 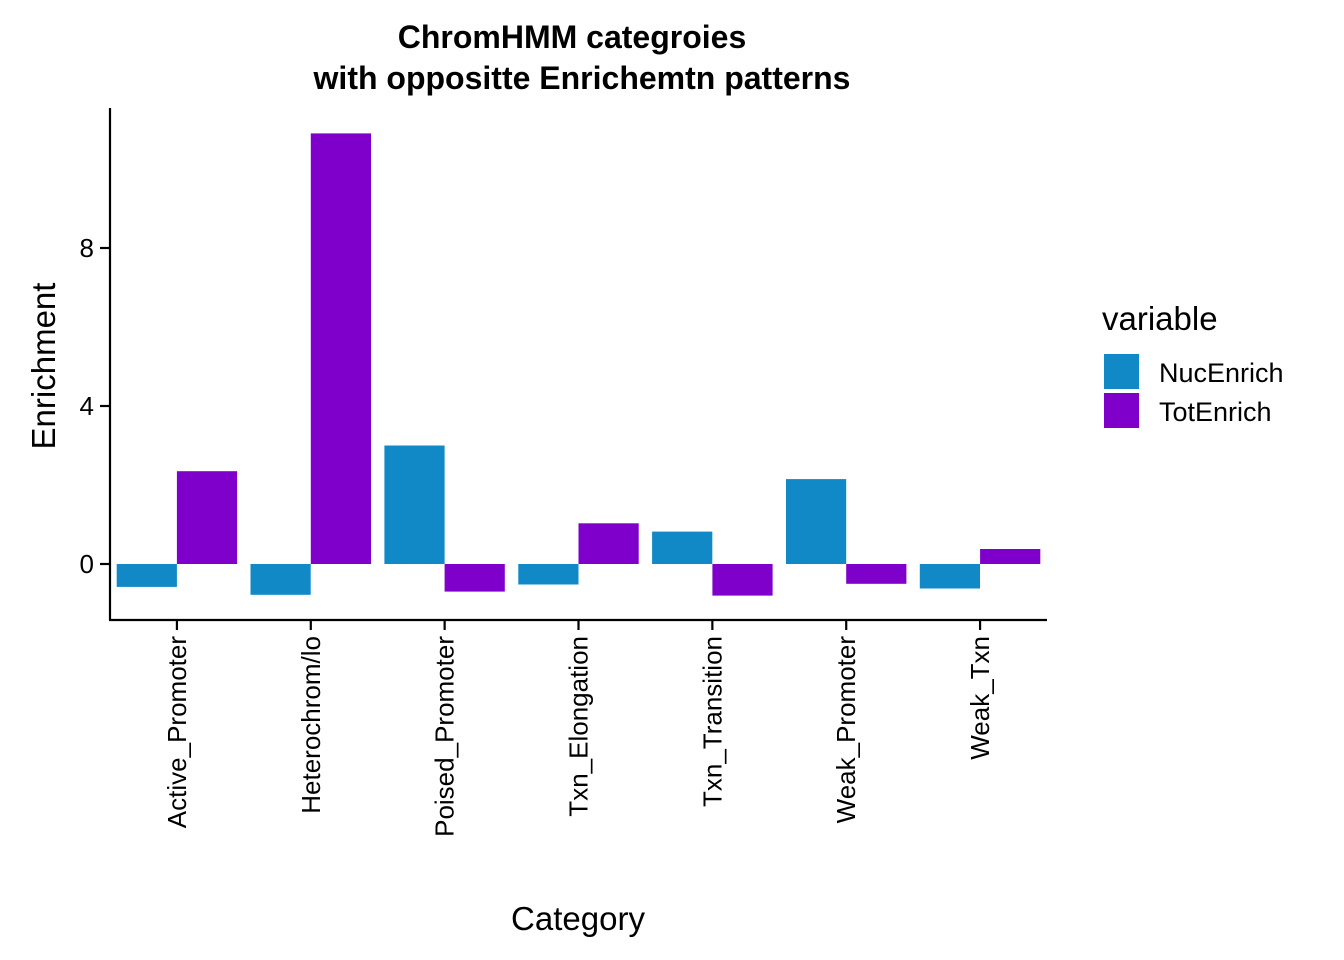 I want to click on x-tick-label-3: Txn_Elongation, so click(x=579, y=726).